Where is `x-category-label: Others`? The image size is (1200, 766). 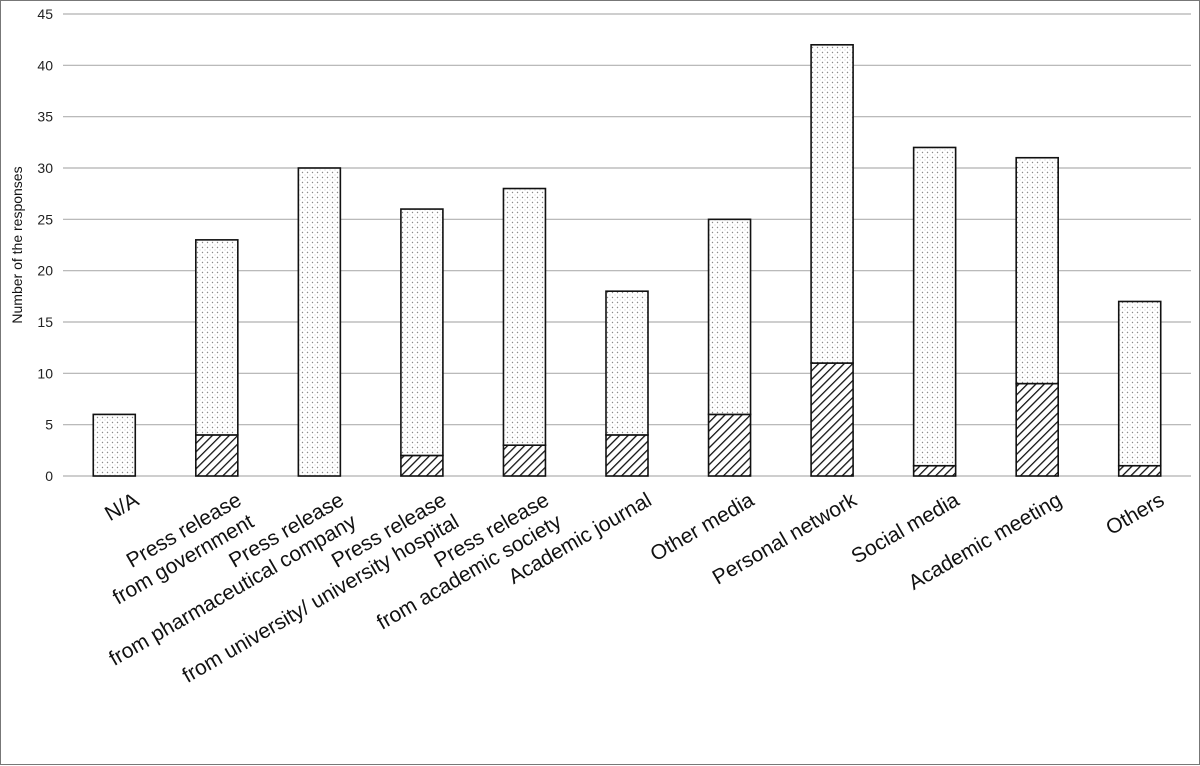
x-category-label: Others is located at coordinates (1135, 513).